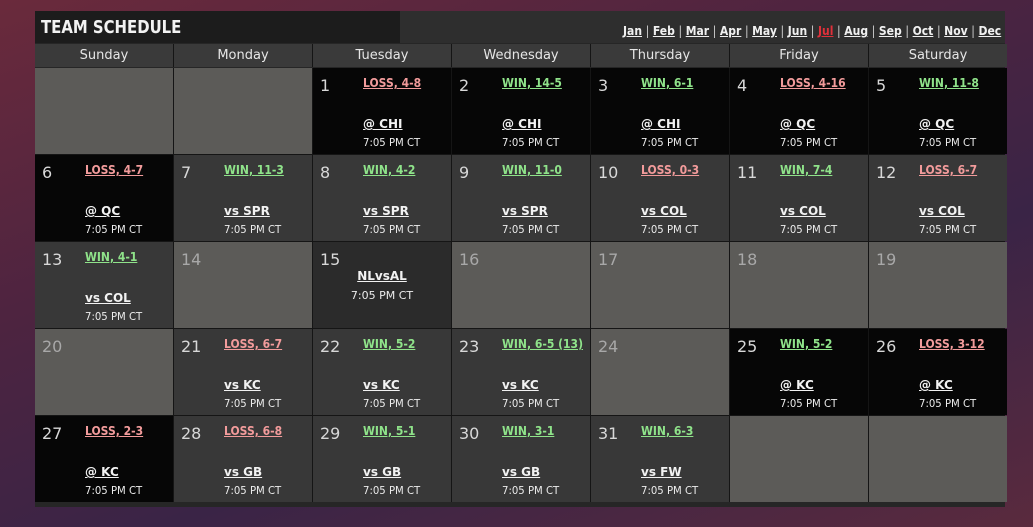  What do you see at coordinates (382, 459) in the screenshot?
I see `calendar-day-cell: 29 WIN, 5-1 vs GB 7:05 PM CT` at bounding box center [382, 459].